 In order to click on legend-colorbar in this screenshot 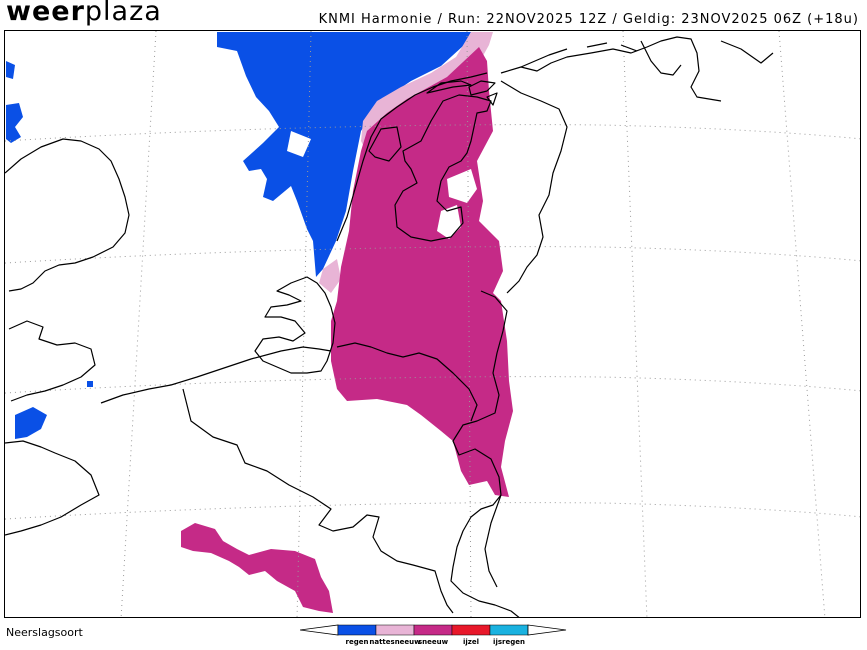, I will do `click(433, 630)`.